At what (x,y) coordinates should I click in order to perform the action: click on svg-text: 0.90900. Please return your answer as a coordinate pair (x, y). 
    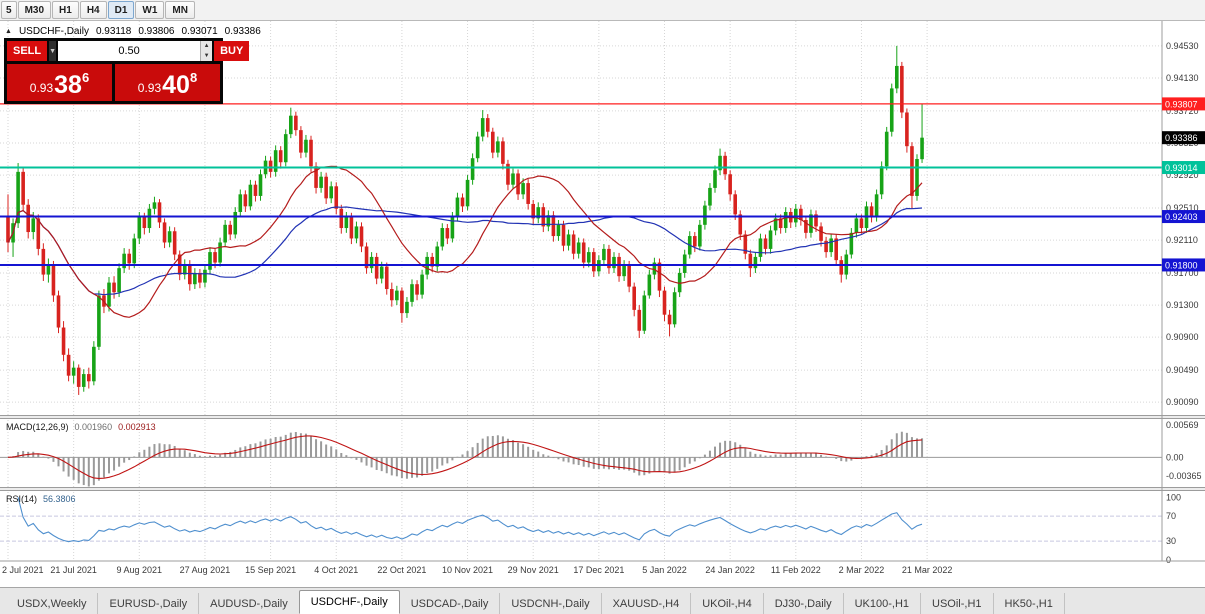
    Looking at the image, I should click on (1182, 337).